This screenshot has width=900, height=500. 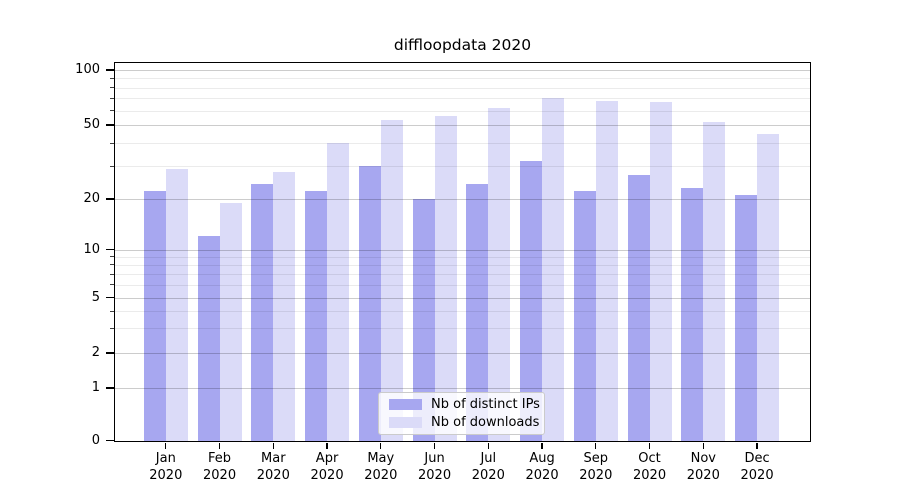 What do you see at coordinates (757, 467) in the screenshot?
I see `x-axis-label-dec: Dec 2020` at bounding box center [757, 467].